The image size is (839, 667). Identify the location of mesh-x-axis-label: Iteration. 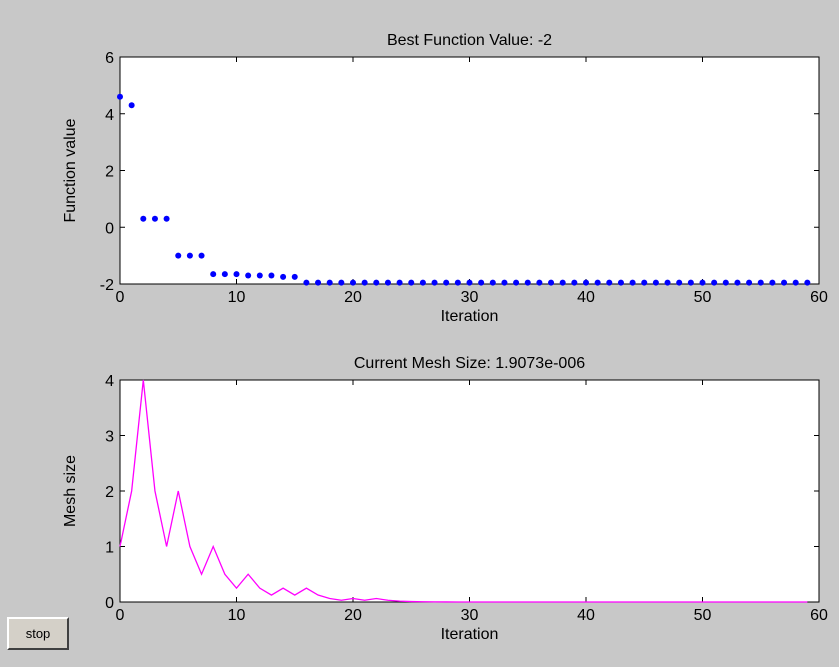
(470, 634).